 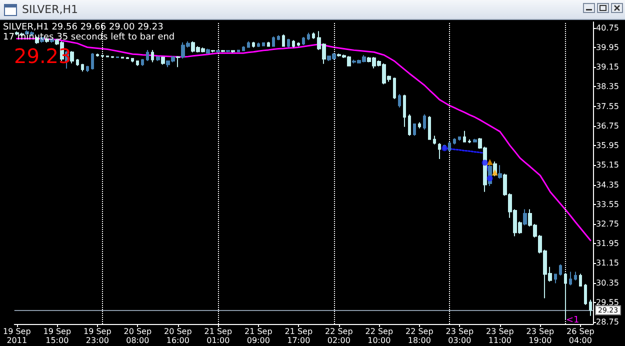 What do you see at coordinates (607, 322) in the screenshot?
I see `y-tick-label: 28.75` at bounding box center [607, 322].